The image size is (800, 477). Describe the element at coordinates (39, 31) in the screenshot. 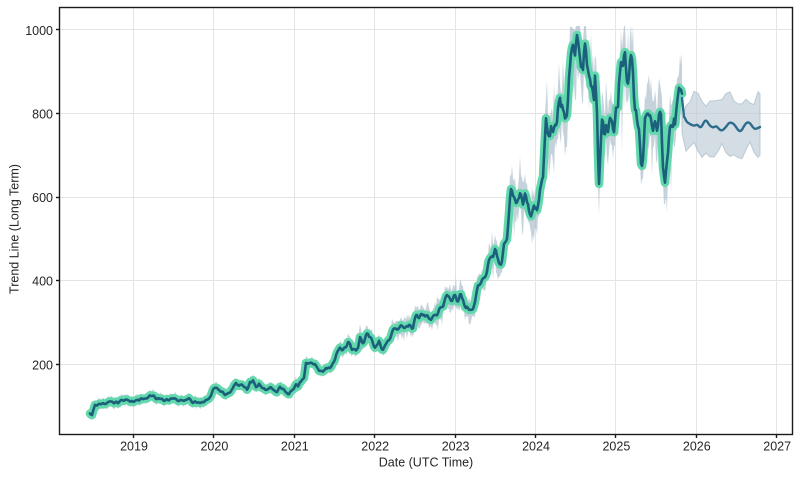

I see `svg-text: 1000` at that location.